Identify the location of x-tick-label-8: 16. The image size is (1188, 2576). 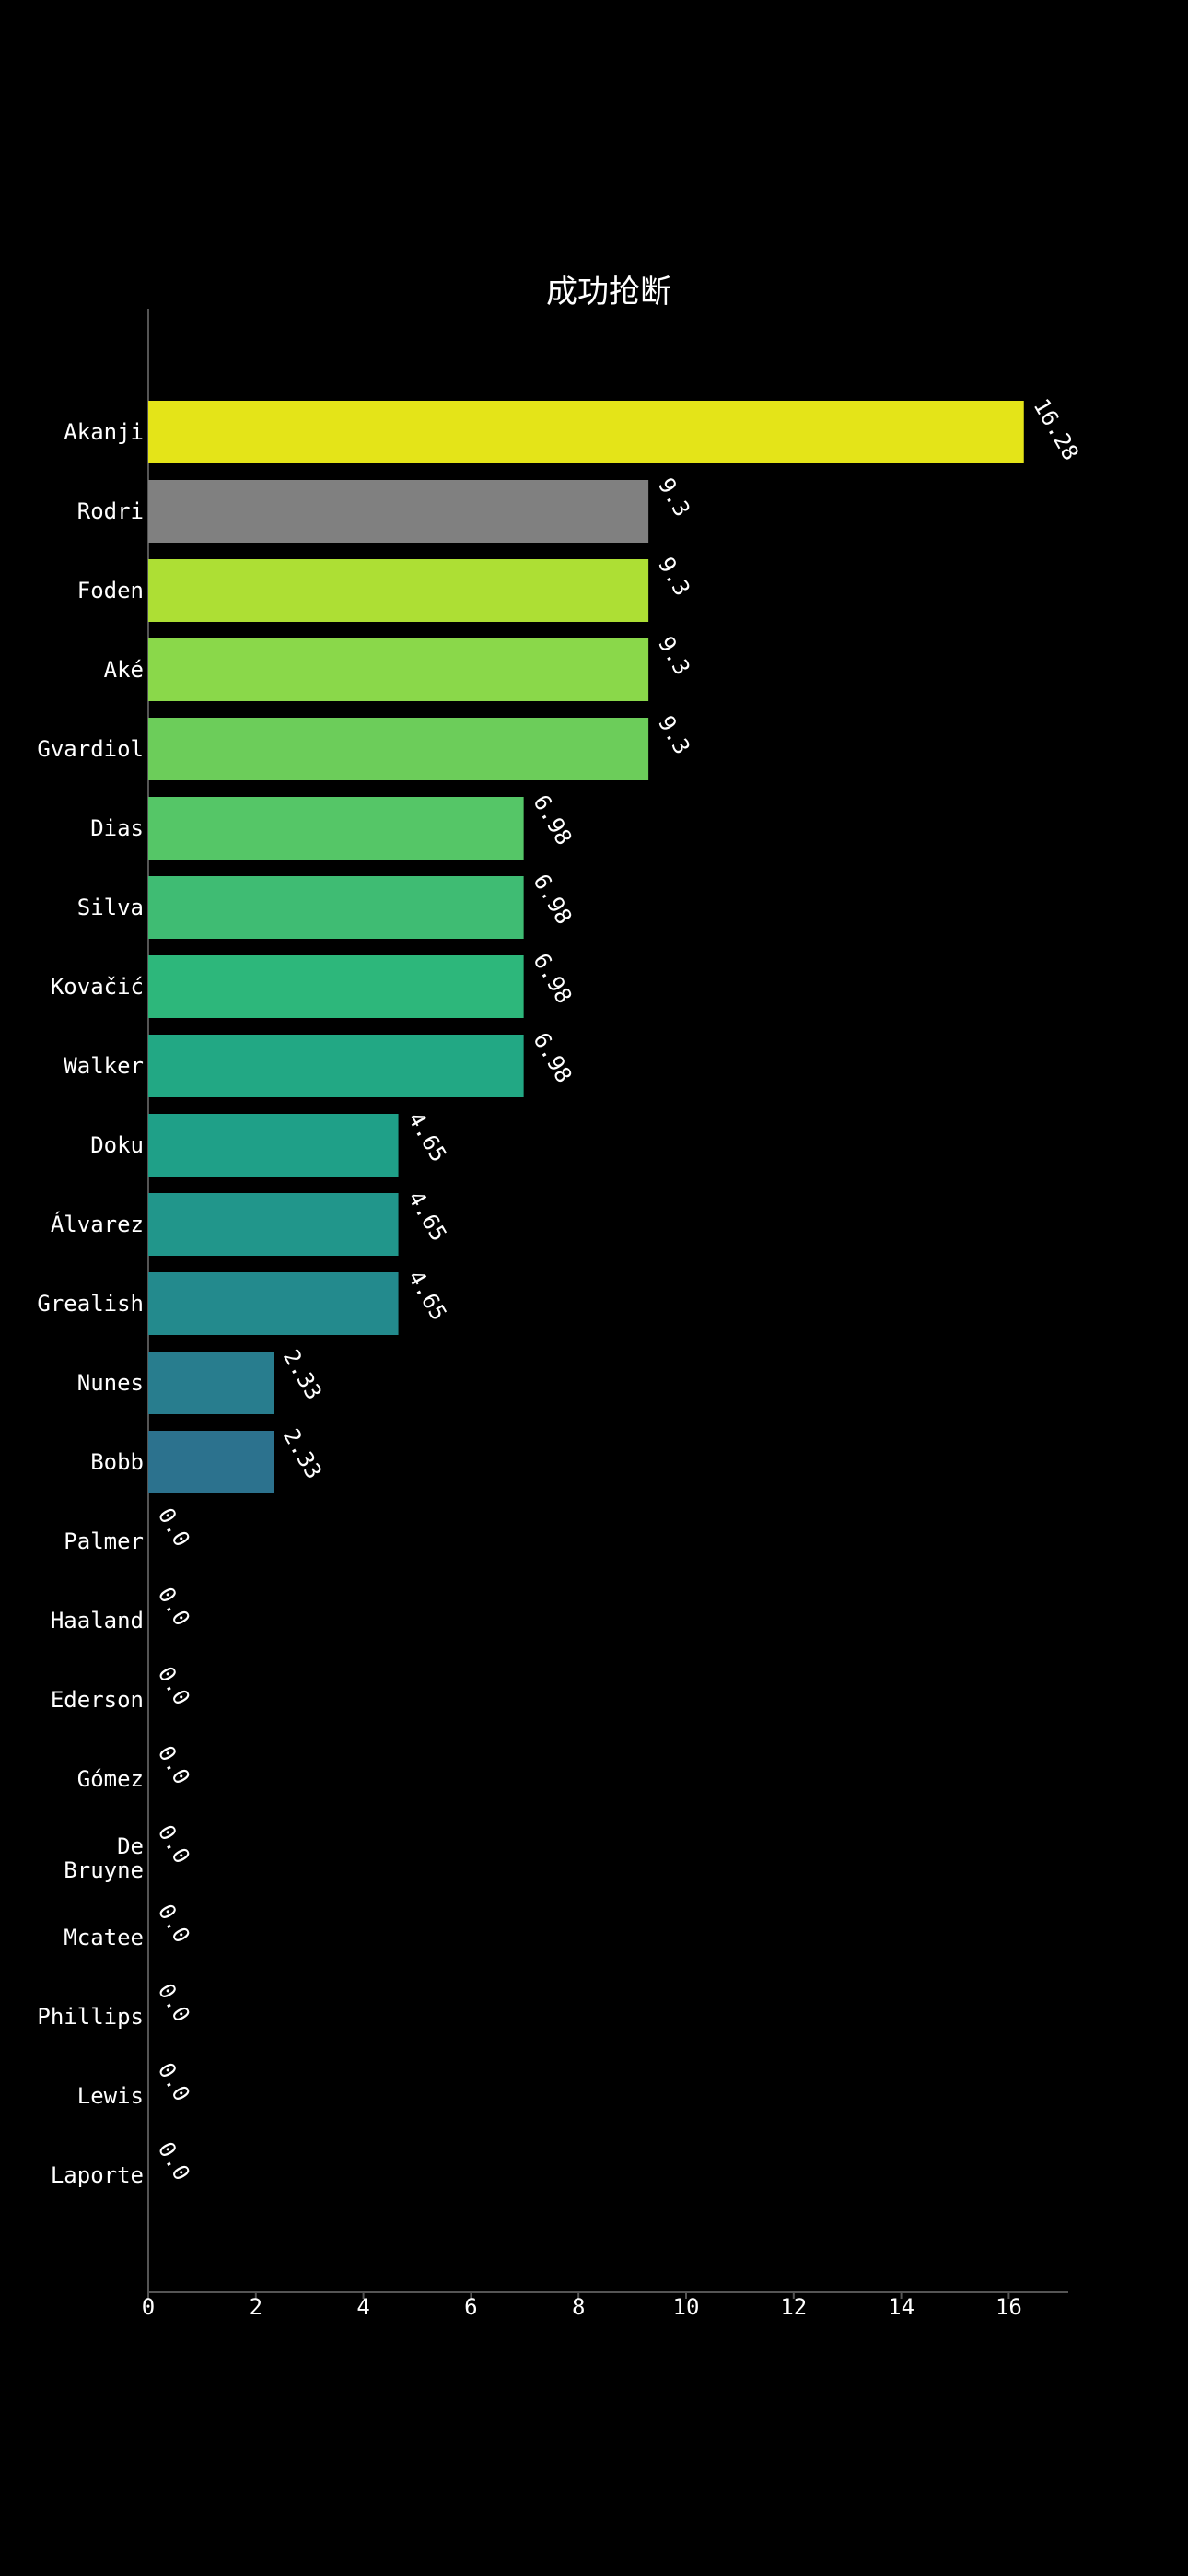
(1009, 2307).